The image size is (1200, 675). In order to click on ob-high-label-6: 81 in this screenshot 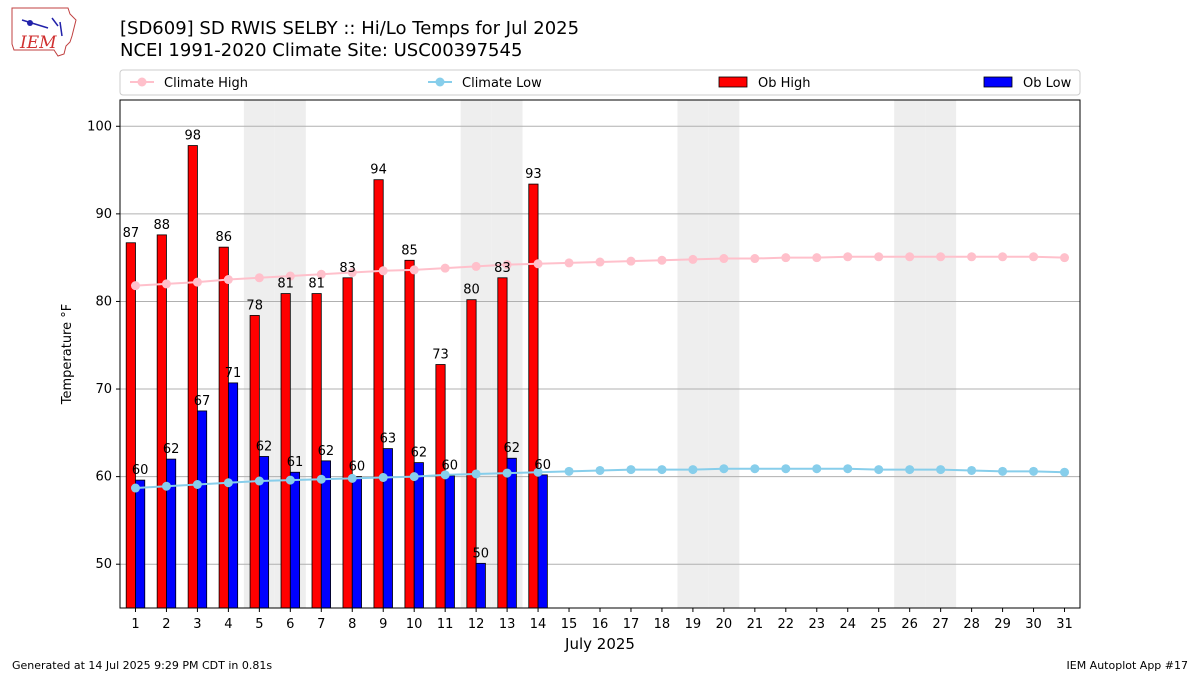, I will do `click(285, 284)`.